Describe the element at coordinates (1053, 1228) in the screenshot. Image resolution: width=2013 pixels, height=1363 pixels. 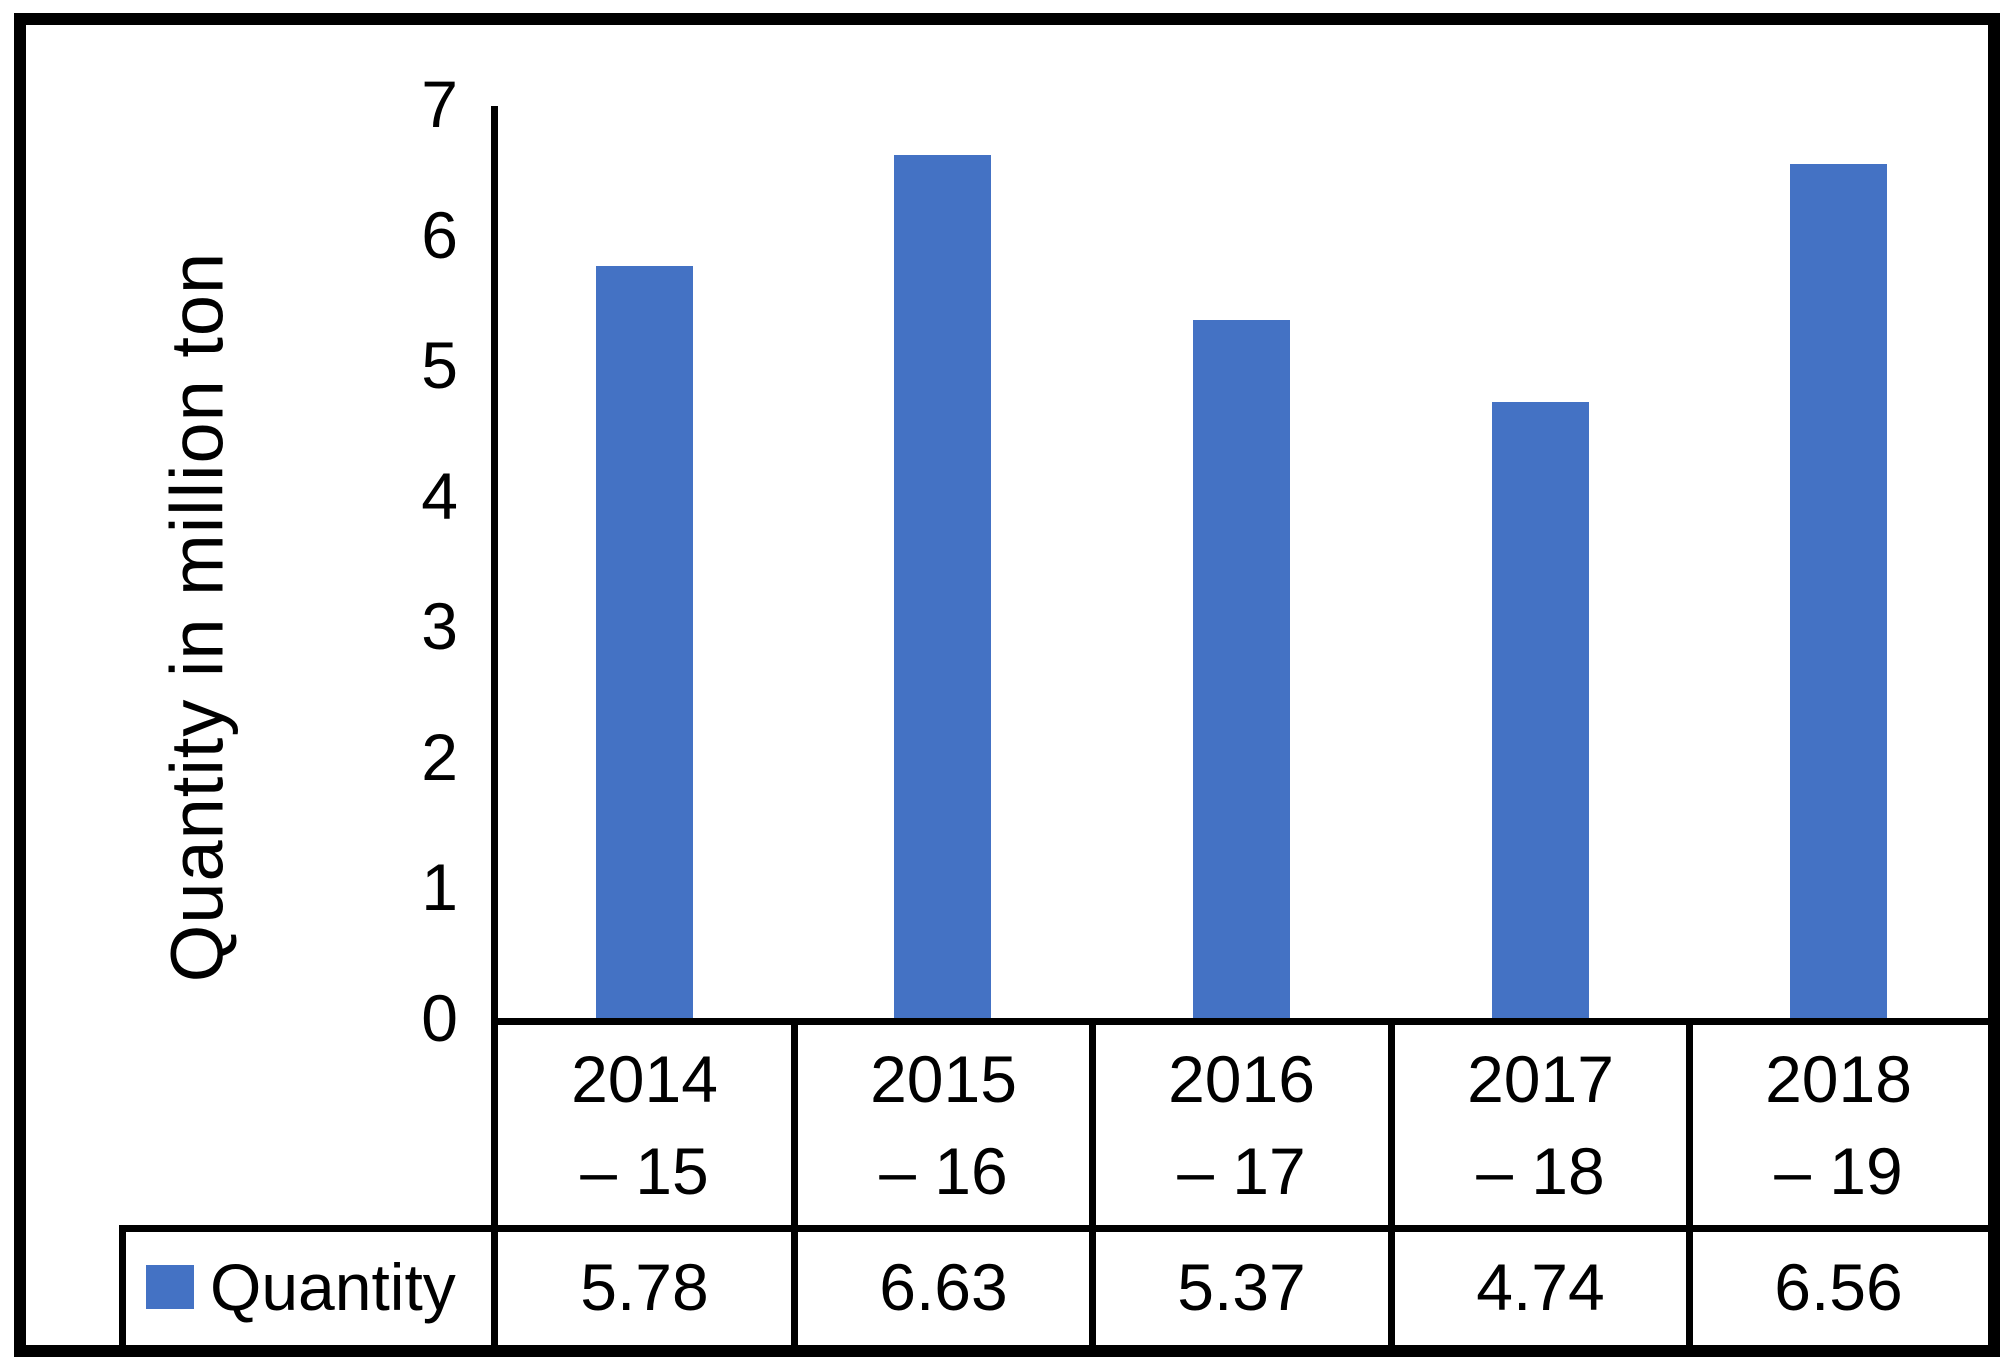
I see `table-row-divider` at that location.